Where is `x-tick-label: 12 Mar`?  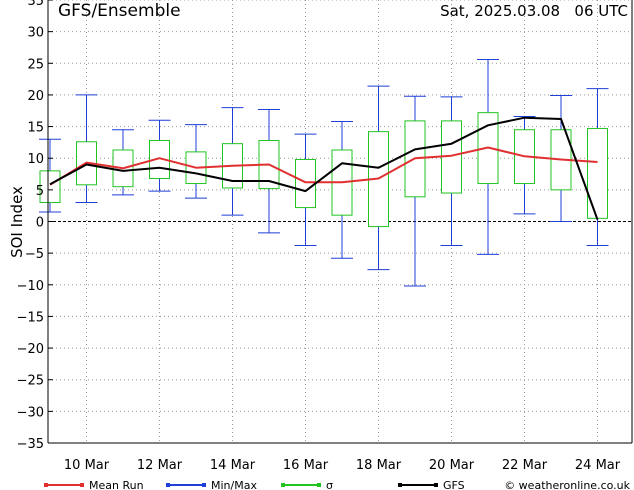 x-tick-label: 12 Mar is located at coordinates (160, 465).